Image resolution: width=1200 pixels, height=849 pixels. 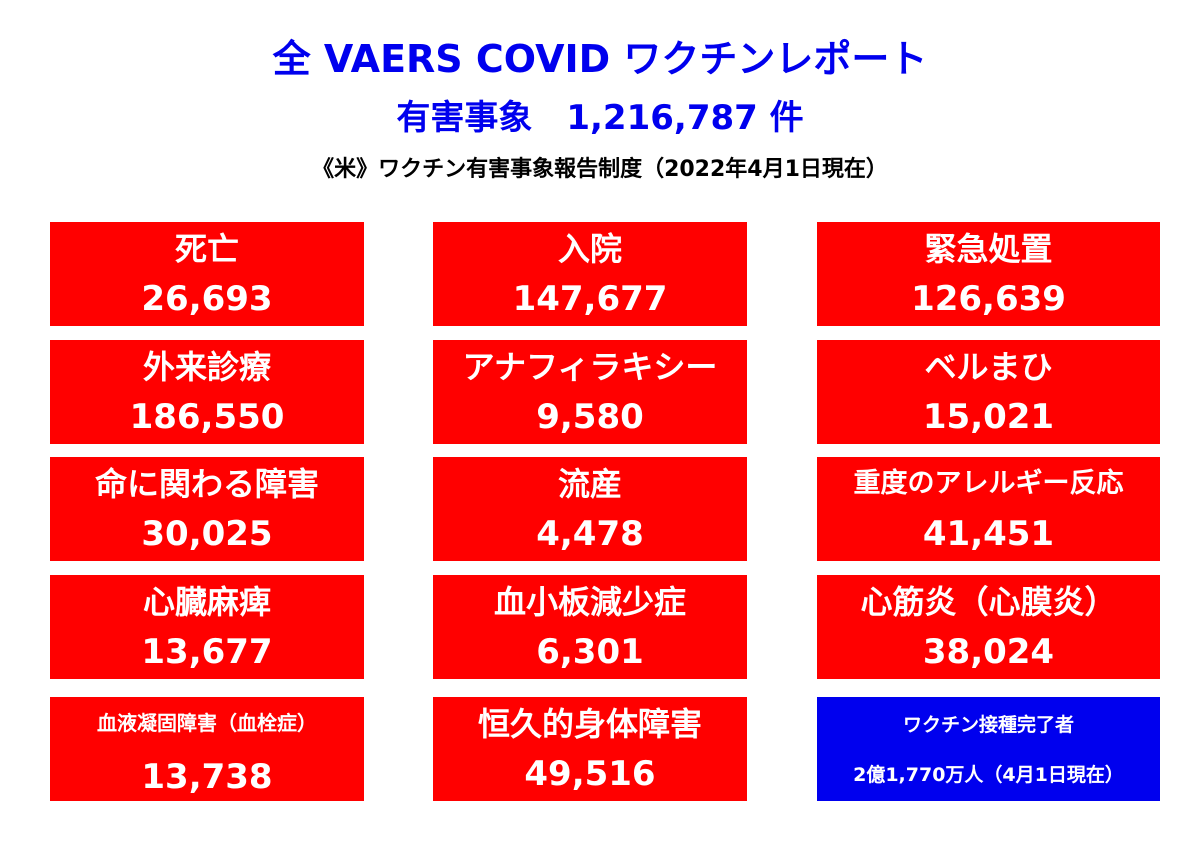 I want to click on stat-value: 15,021, so click(x=988, y=417).